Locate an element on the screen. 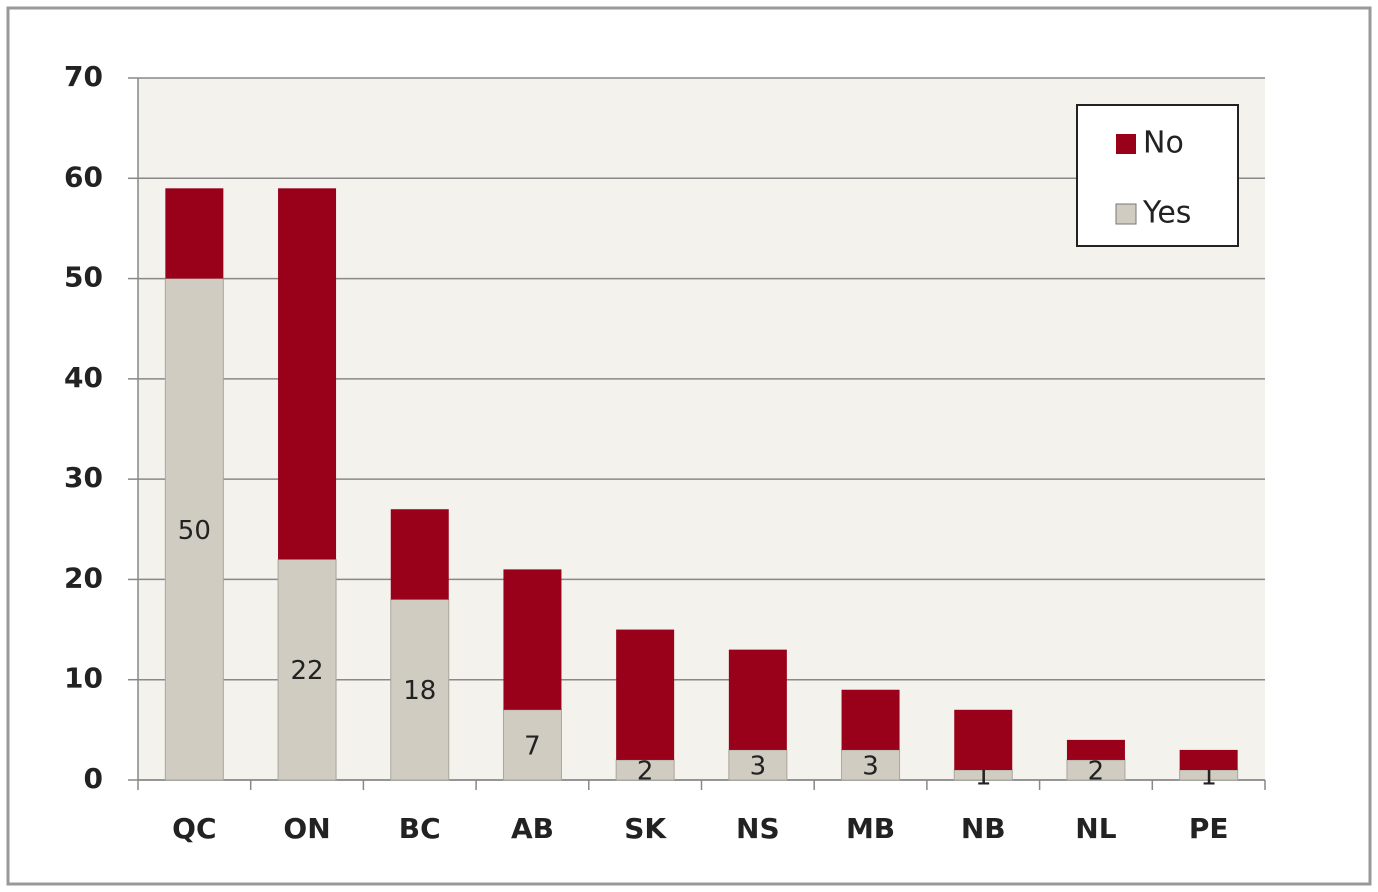 The image size is (1378, 892). x-tick-label: SK is located at coordinates (645, 828).